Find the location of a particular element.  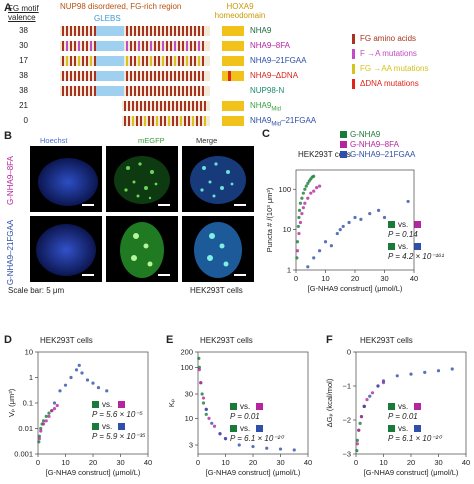

y-tick-label: 0.01 is located at coordinates (25, 428).